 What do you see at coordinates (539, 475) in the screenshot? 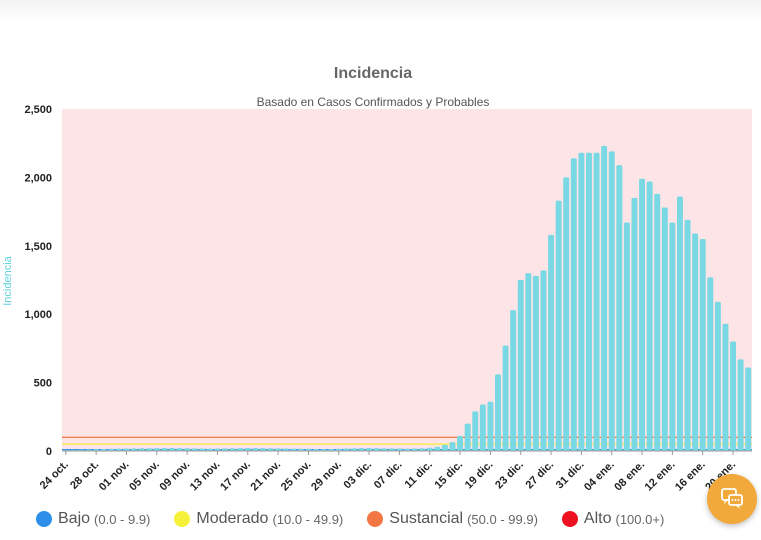
I see `x-tick-label: 27 dic.` at bounding box center [539, 475].